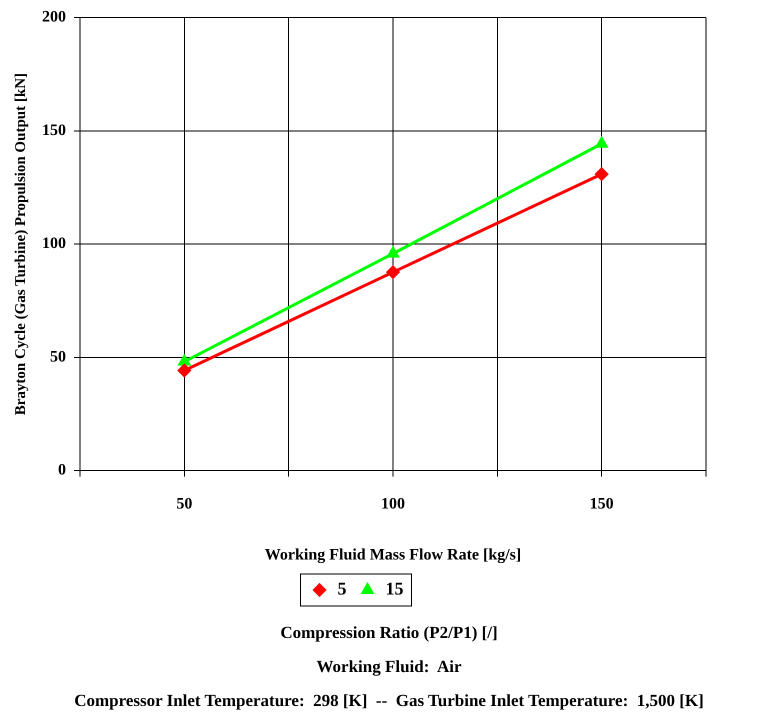 Image resolution: width=778 pixels, height=725 pixels. What do you see at coordinates (393, 503) in the screenshot?
I see `x-tick-label: 100` at bounding box center [393, 503].